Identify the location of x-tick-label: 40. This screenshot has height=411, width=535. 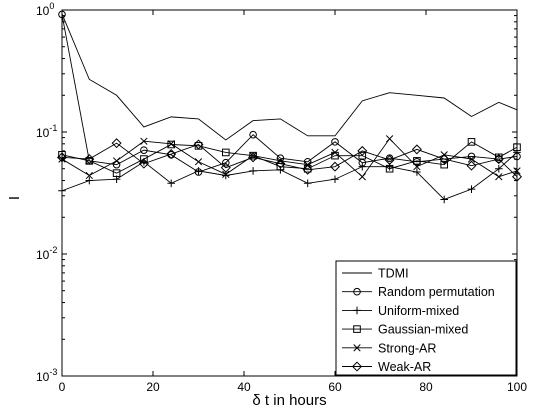
(244, 387).